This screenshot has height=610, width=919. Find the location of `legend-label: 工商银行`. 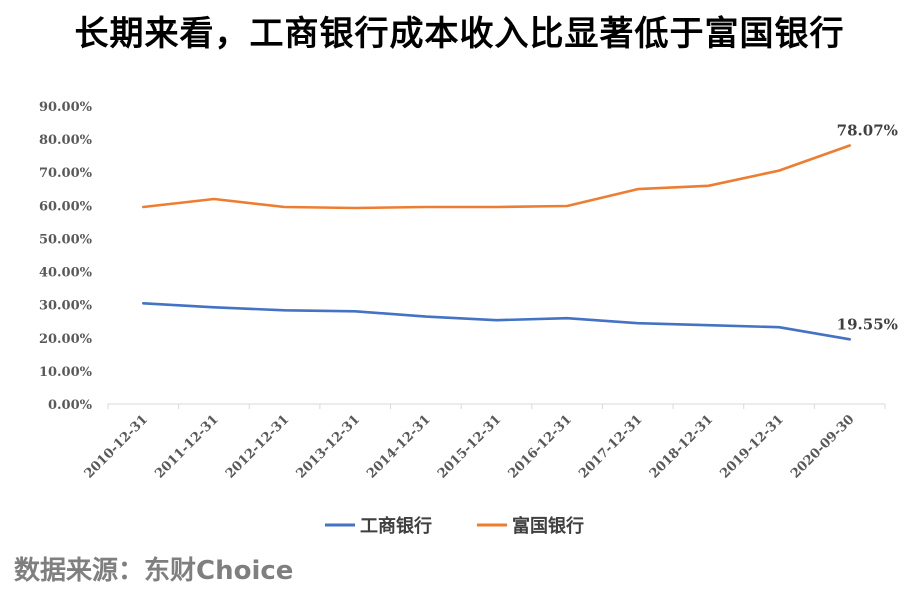

legend-label: 工商银行 is located at coordinates (396, 526).